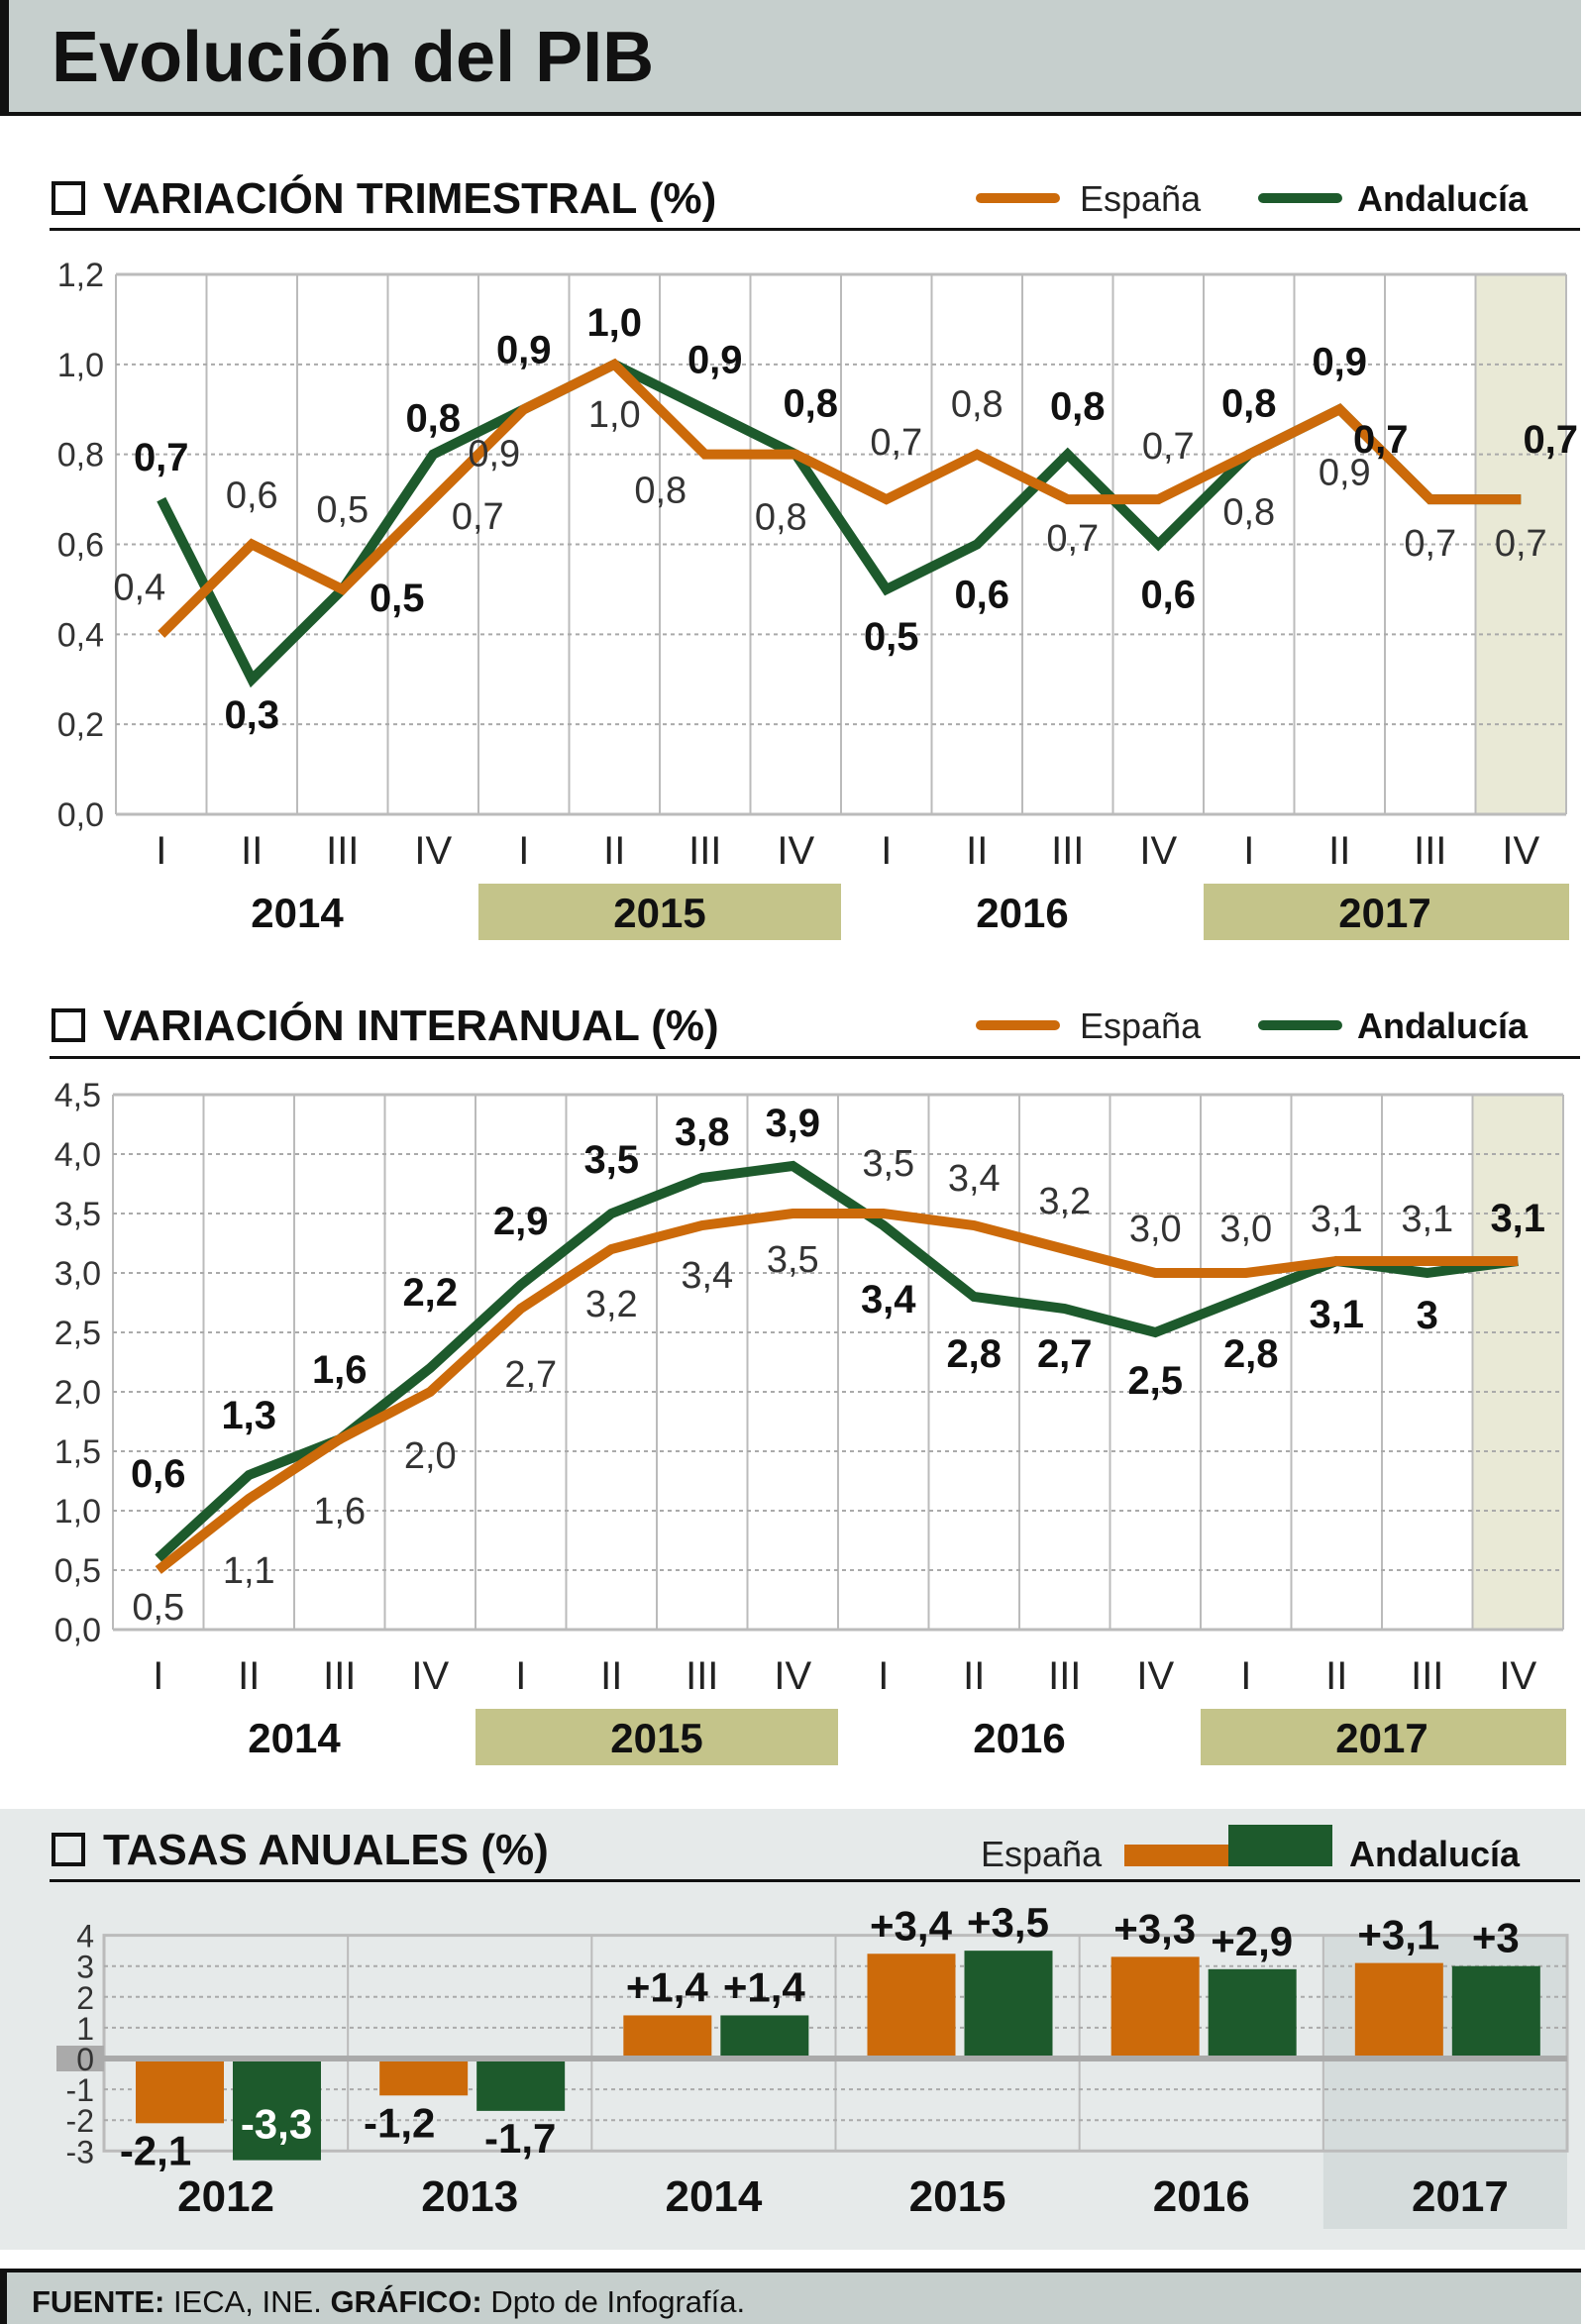  I want to click on data-label-andalucia: 3,4, so click(888, 1299).